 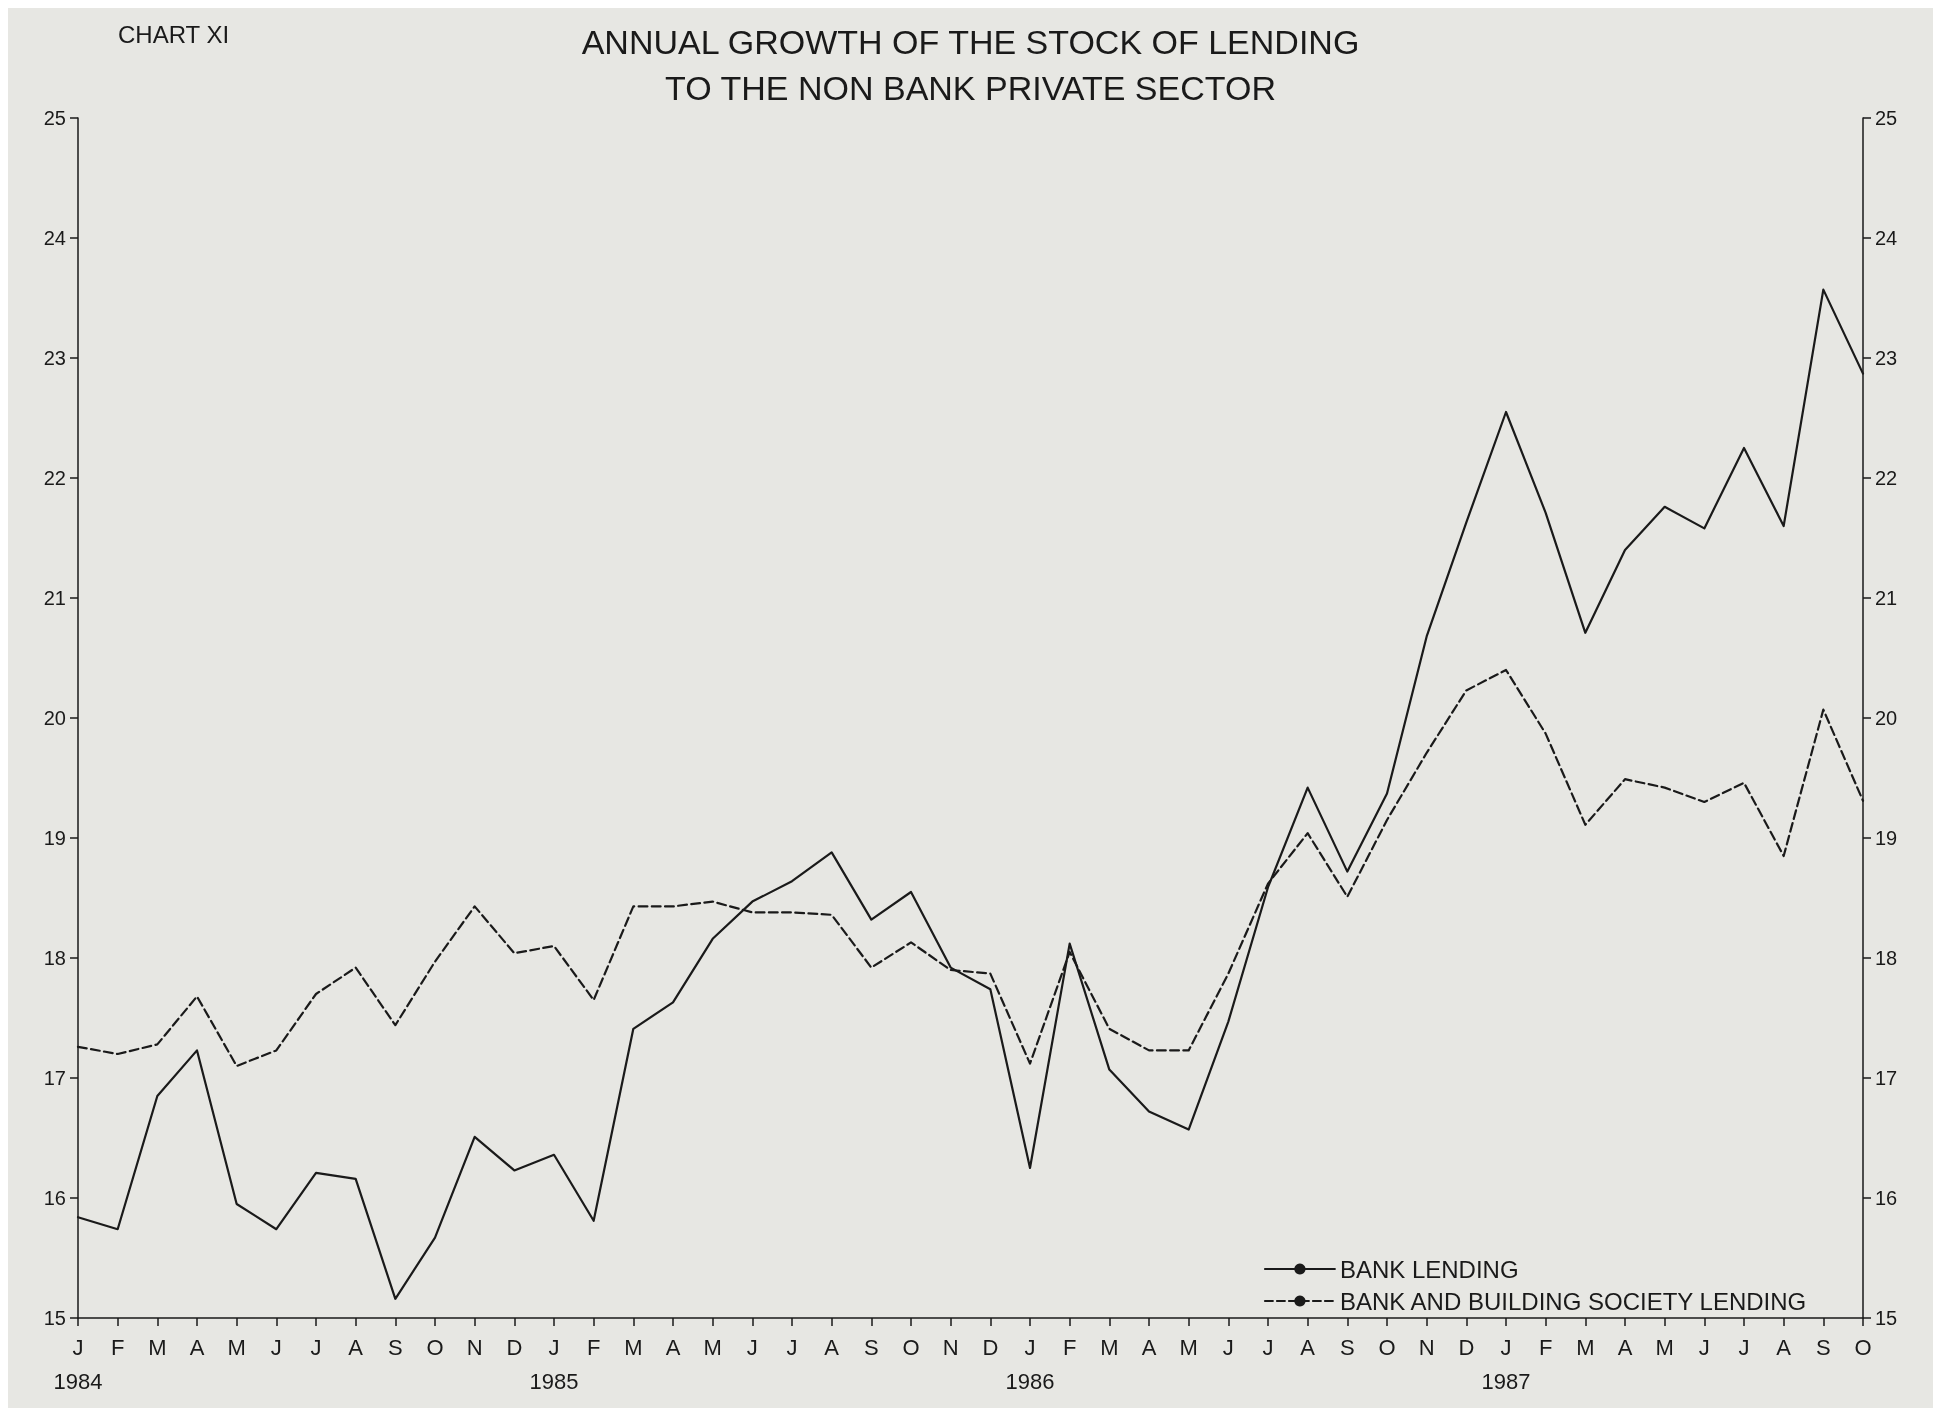 What do you see at coordinates (54, 718) in the screenshot?
I see `y-tick-label: 20` at bounding box center [54, 718].